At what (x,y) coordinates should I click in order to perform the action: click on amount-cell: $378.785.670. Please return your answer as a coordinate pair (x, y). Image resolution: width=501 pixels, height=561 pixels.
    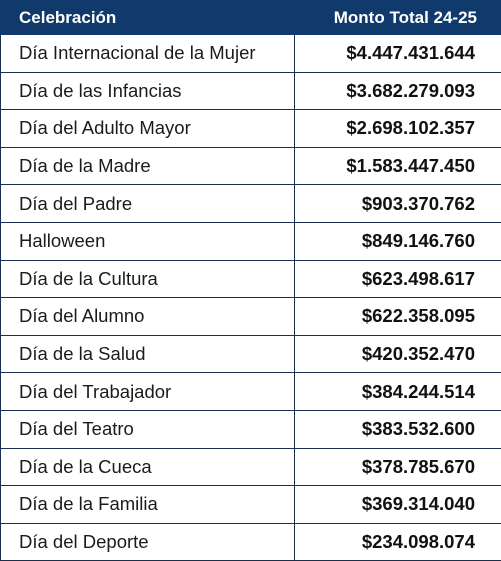
    Looking at the image, I should click on (398, 467).